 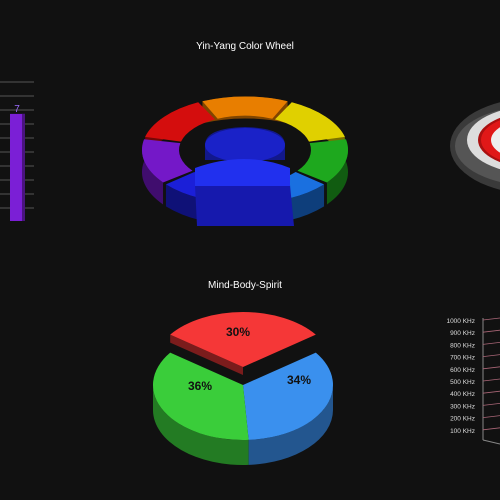 What do you see at coordinates (17, 167) in the screenshot?
I see `bar` at bounding box center [17, 167].